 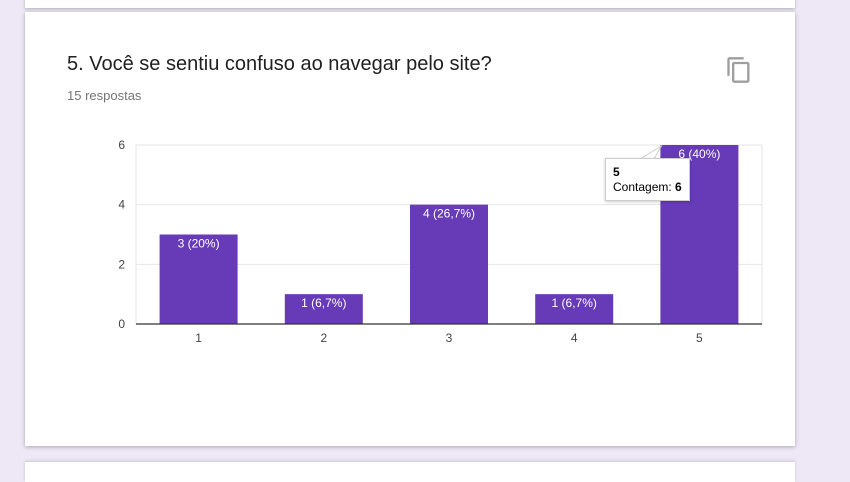 I want to click on copy-icon, so click(x=739, y=70).